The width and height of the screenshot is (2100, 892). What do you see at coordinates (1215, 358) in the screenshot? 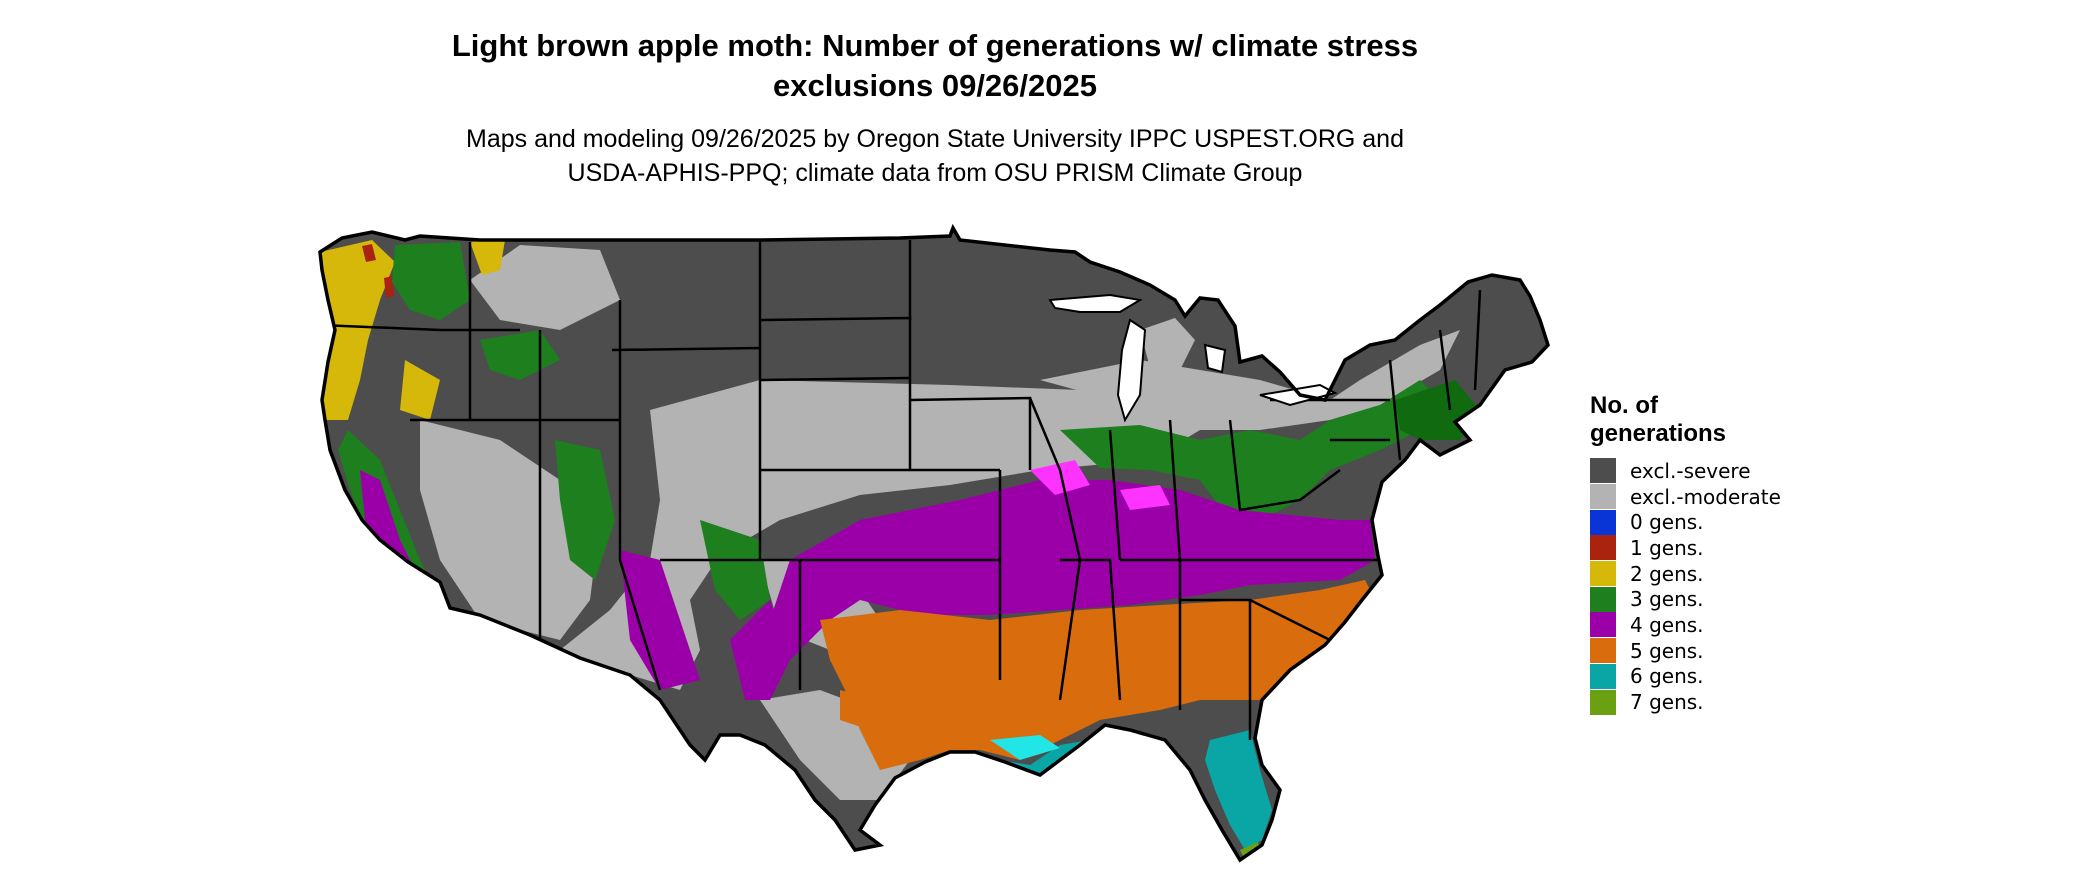
I see `lake-huron` at bounding box center [1215, 358].